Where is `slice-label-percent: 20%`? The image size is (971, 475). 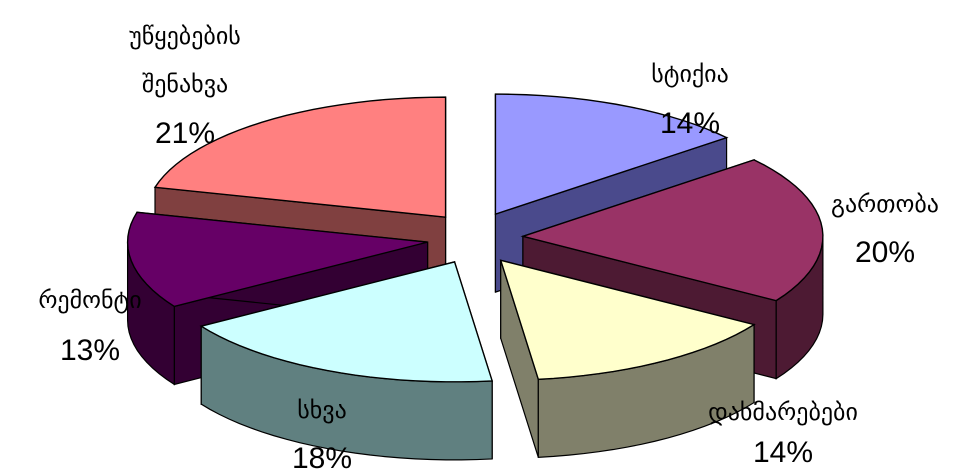 slice-label-percent: 20% is located at coordinates (885, 252).